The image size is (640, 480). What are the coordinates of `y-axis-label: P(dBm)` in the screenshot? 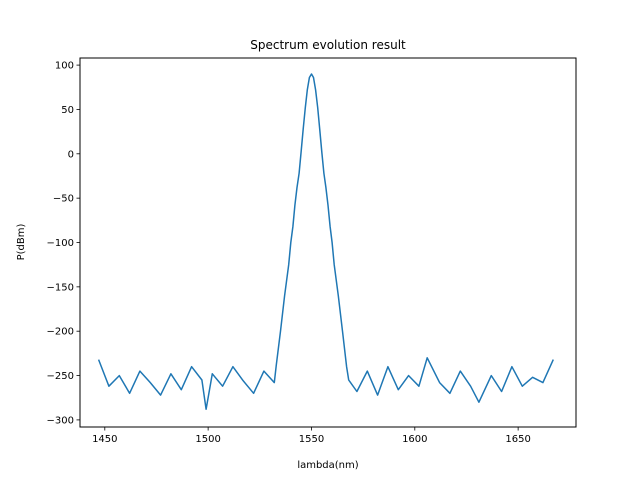 It's located at (21, 242).